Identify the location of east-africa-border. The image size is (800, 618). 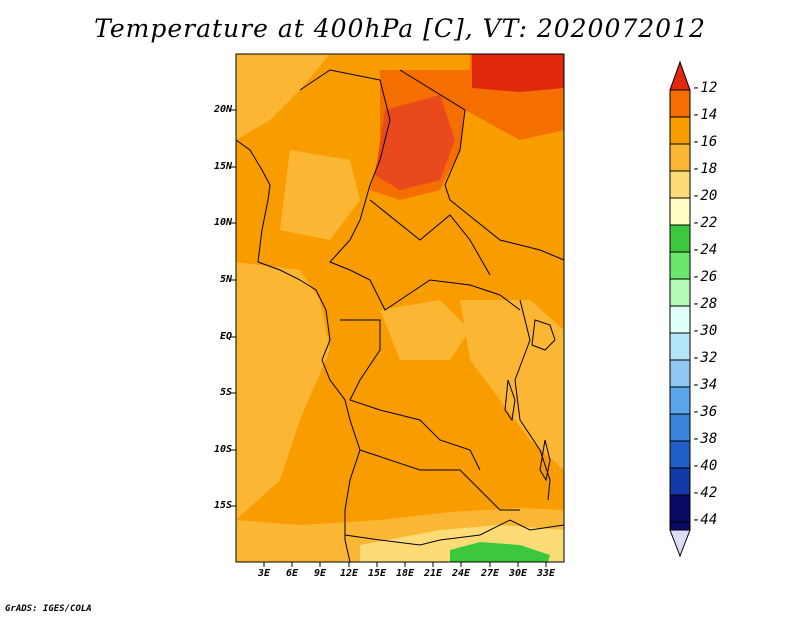
(507, 230).